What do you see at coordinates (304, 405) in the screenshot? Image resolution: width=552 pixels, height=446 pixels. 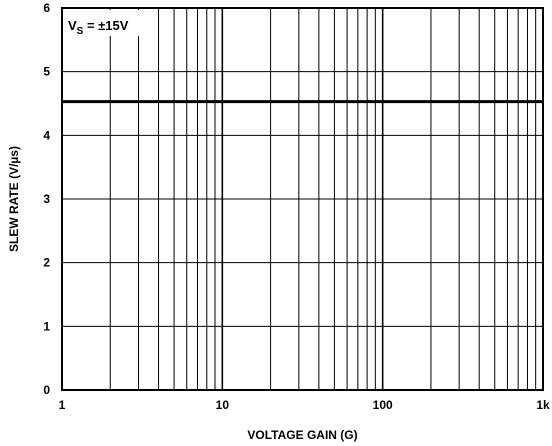 I see `x-tick-labels: 1 10 100 1k` at bounding box center [304, 405].